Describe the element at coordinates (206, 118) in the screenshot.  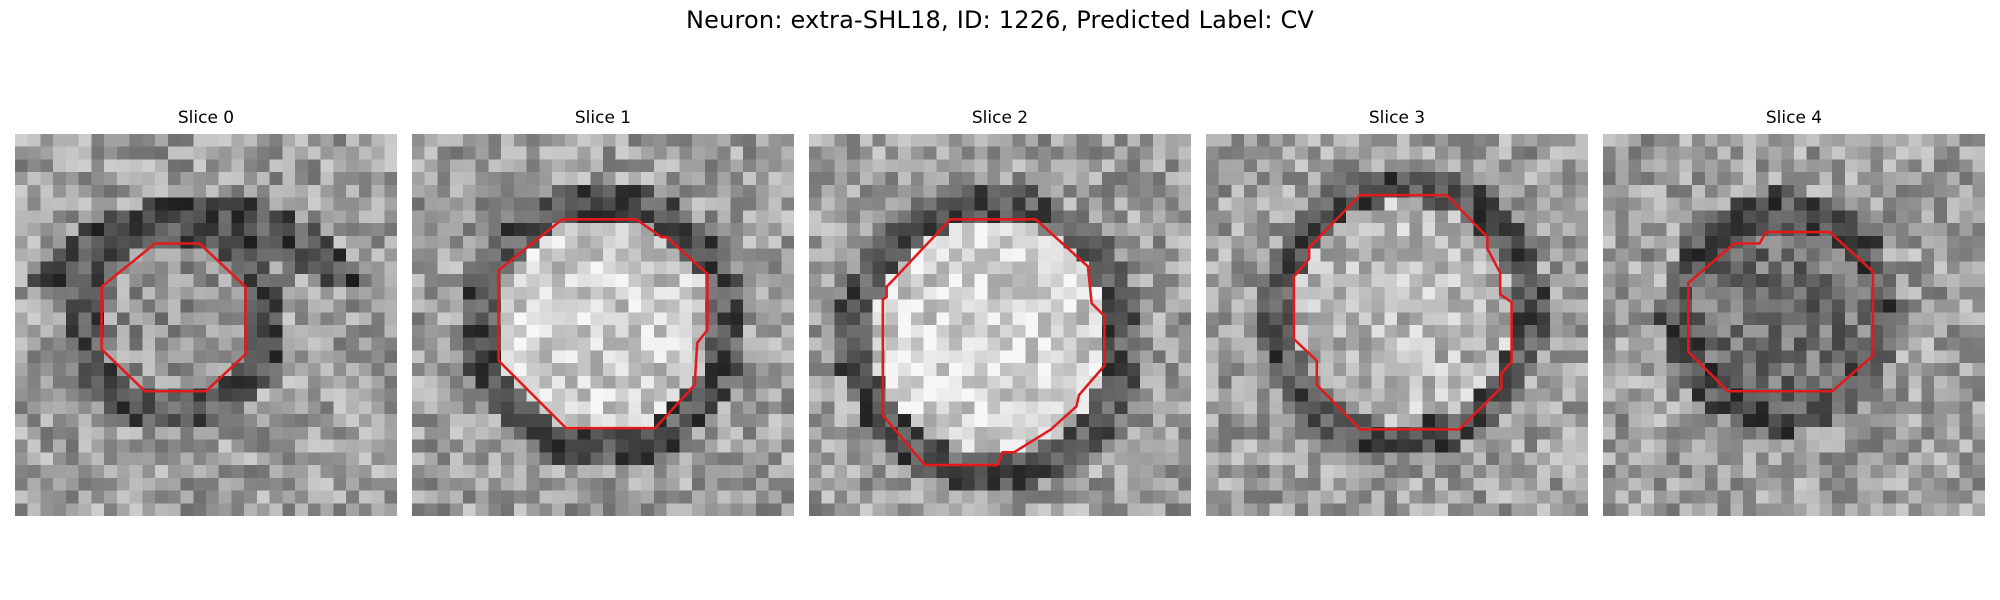
I see `slice-title-0: Slice 0` at that location.